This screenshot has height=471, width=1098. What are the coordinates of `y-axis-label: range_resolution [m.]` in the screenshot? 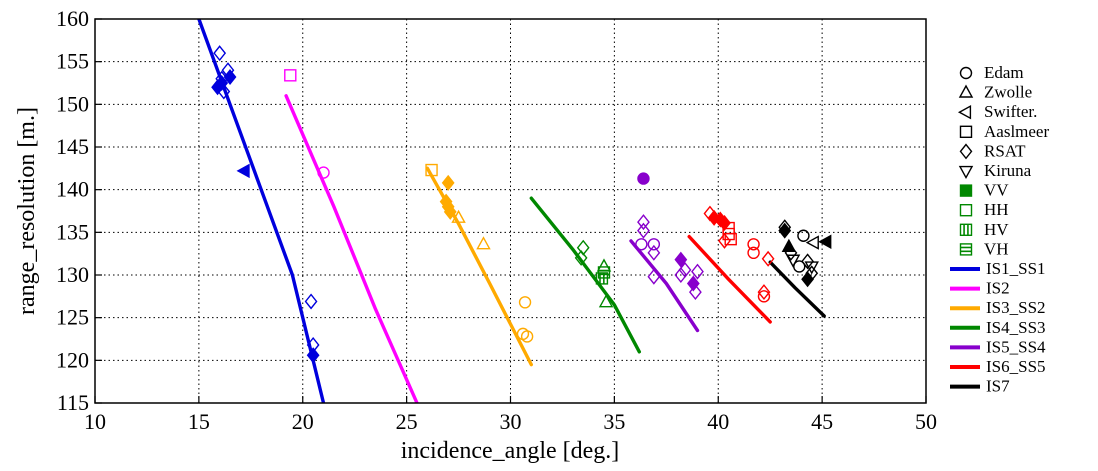 It's located at (27, 211).